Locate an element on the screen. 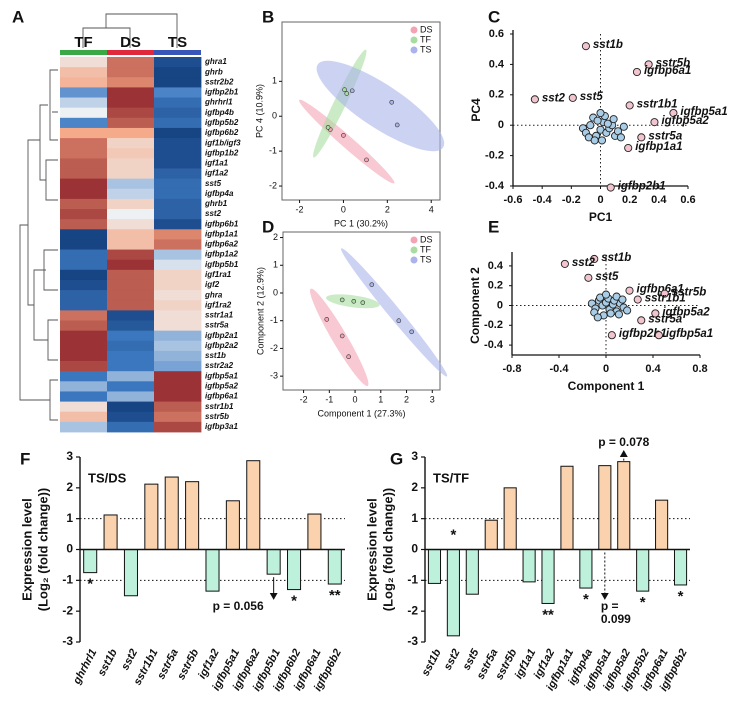 This screenshot has height=710, width=738. y-tick-label: -1 is located at coordinates (274, 320).